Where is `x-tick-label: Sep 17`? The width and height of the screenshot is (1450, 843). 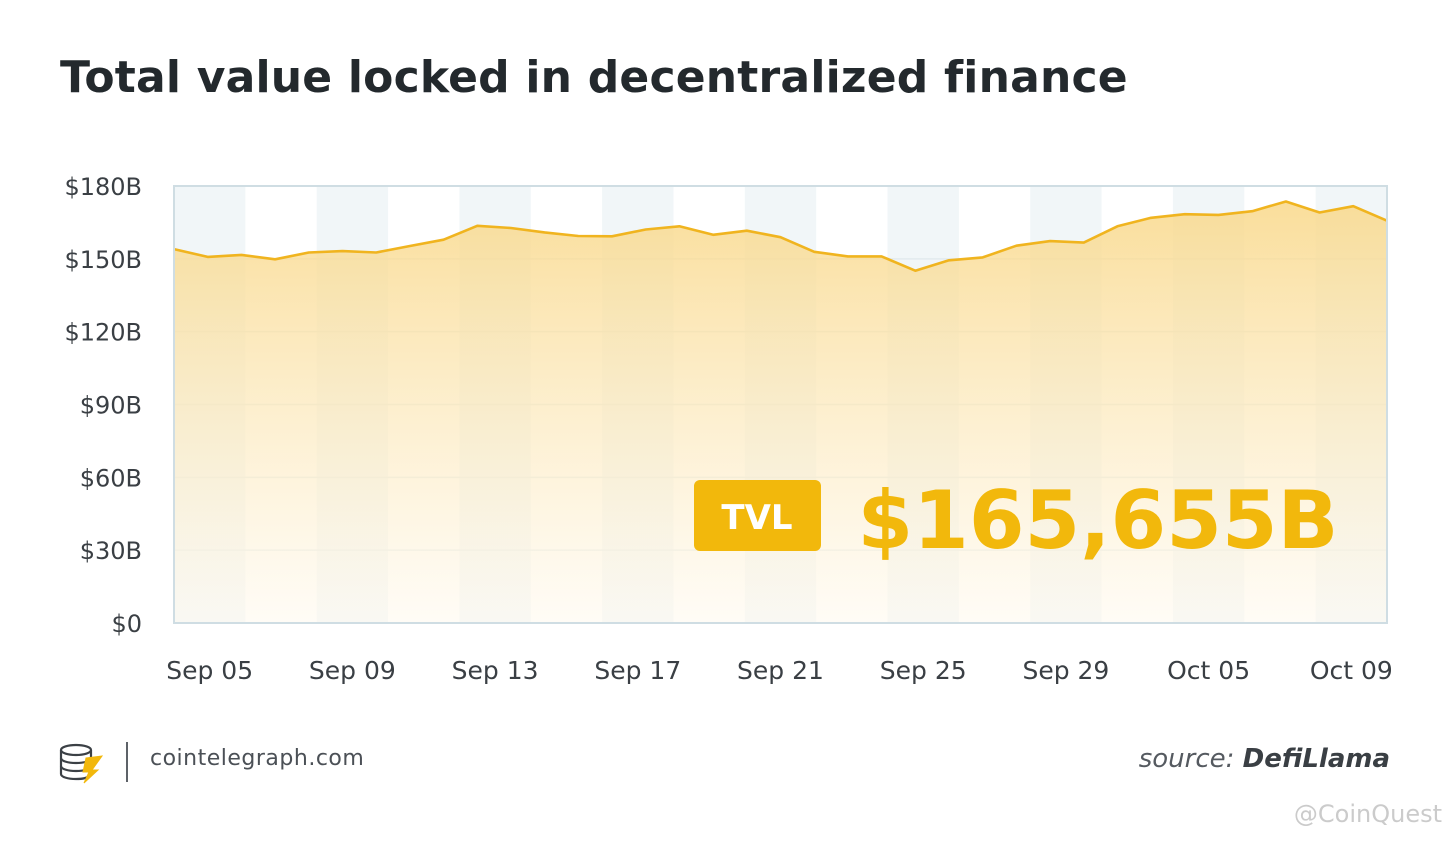 x-tick-label: Sep 17 is located at coordinates (637, 670).